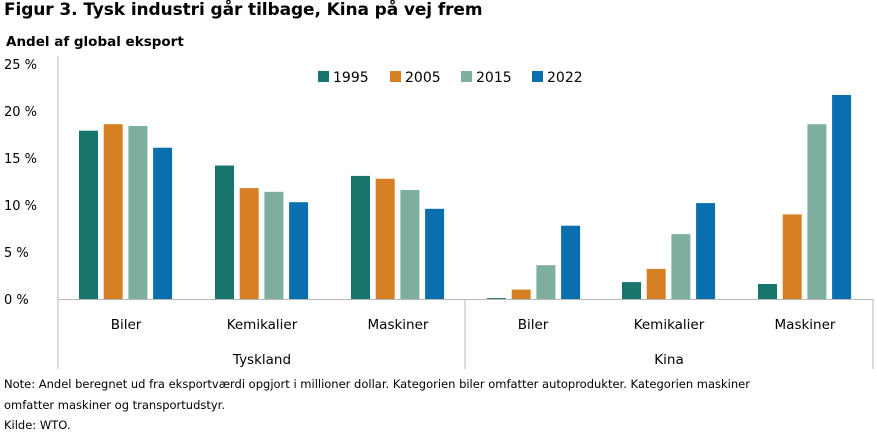  Describe the element at coordinates (37, 425) in the screenshot. I see `source-line: Kilde: WTO.` at that location.